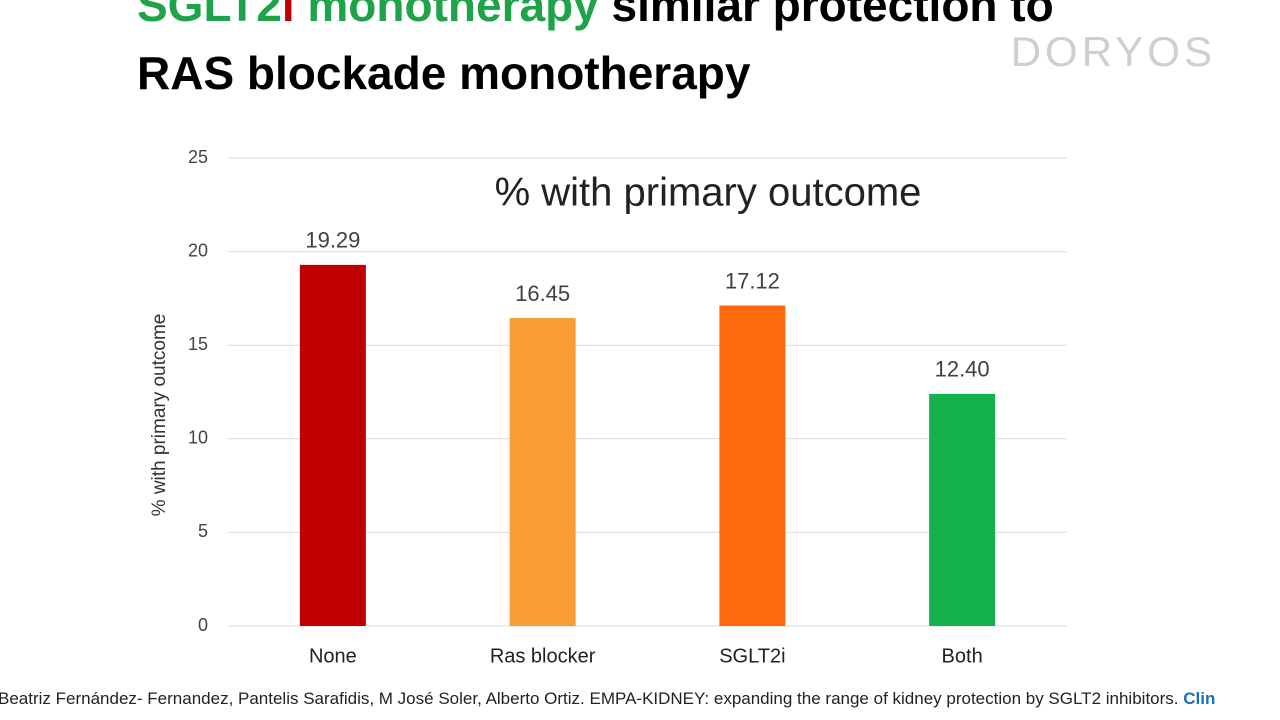 This screenshot has width=1280, height=720. I want to click on slide-title: SGLT2i monotherapy similar protection to, so click(595, 16).